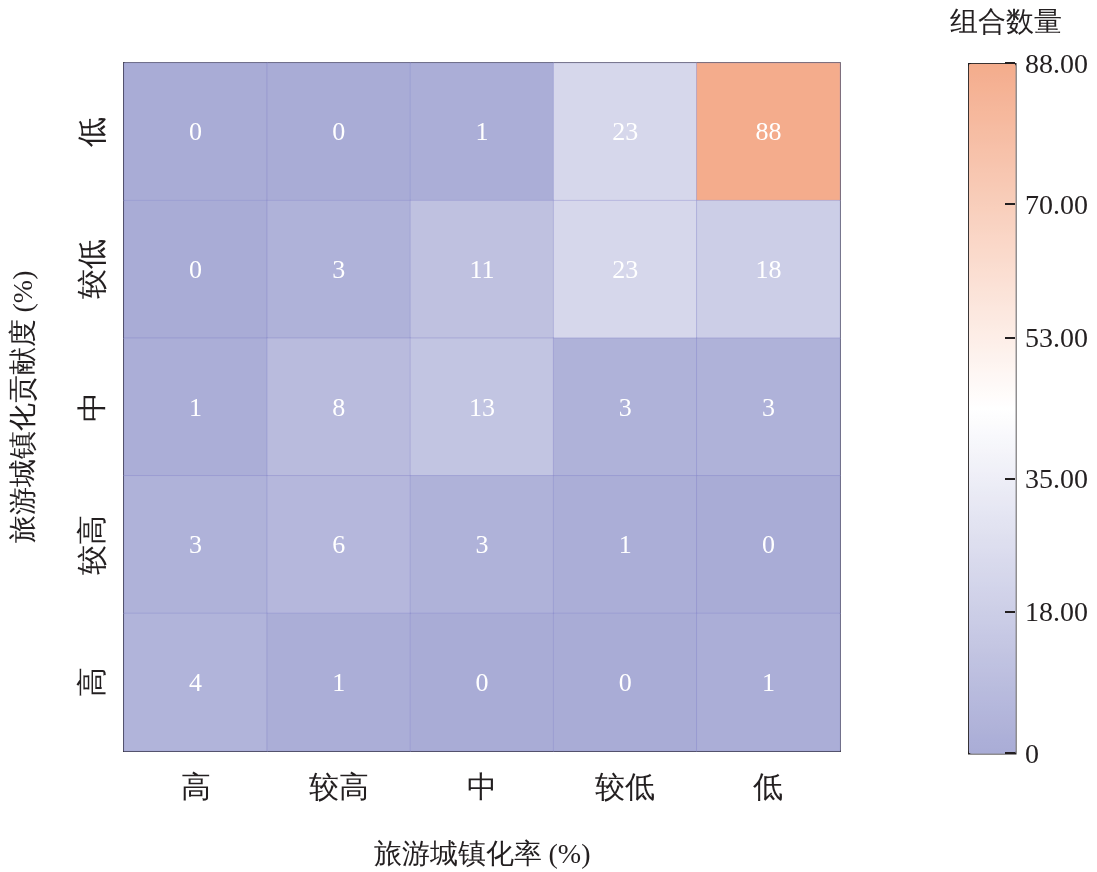 Image resolution: width=1097 pixels, height=872 pixels. What do you see at coordinates (1056, 204) in the screenshot?
I see `color-bar-label: 70.00` at bounding box center [1056, 204].